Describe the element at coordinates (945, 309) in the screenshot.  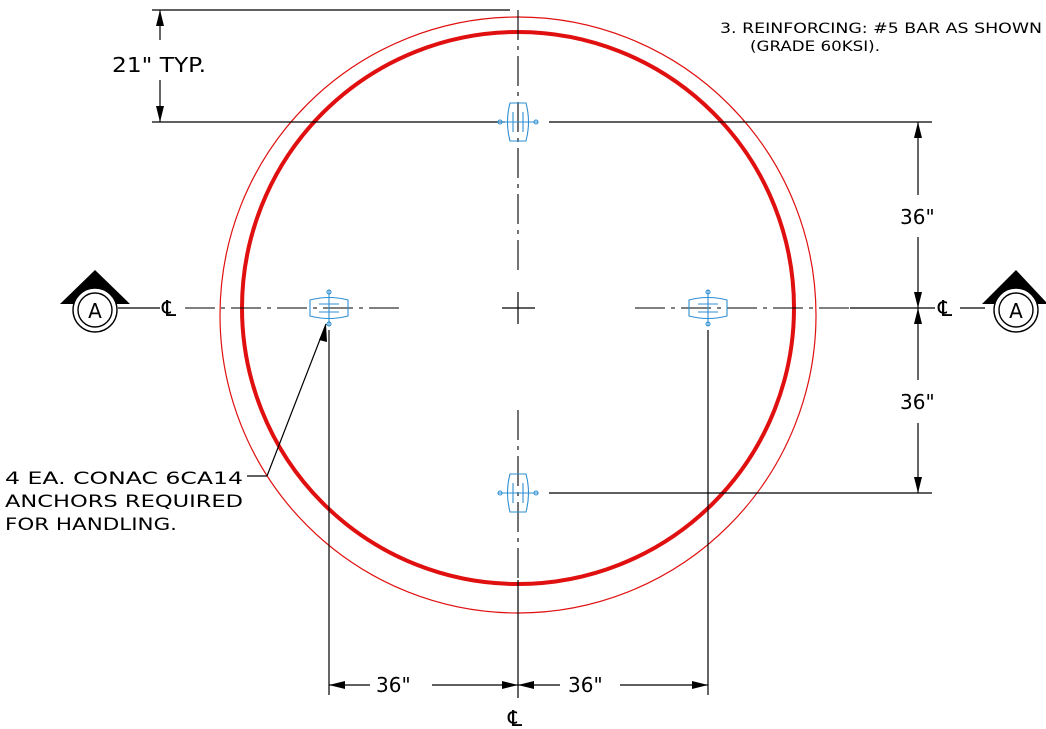
I see `centerline-symbol-right: ℄` at that location.